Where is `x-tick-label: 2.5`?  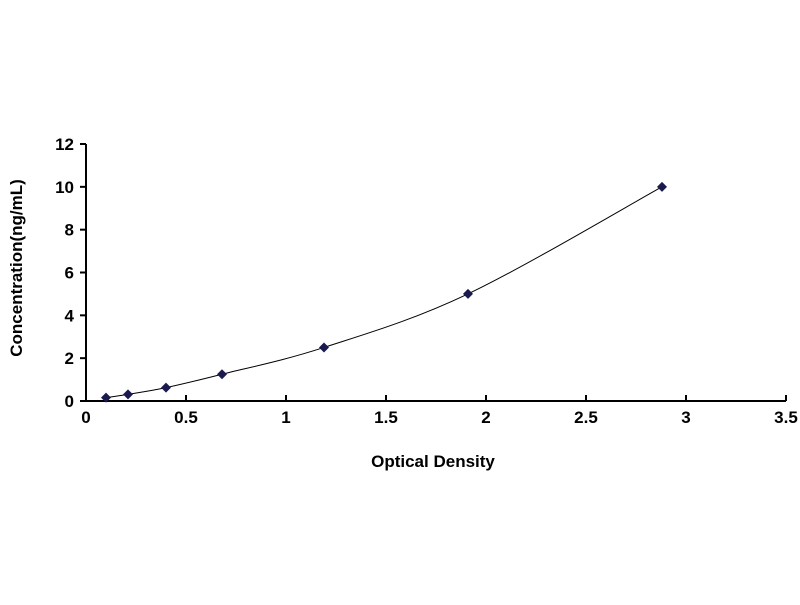
x-tick-label: 2.5 is located at coordinates (586, 417).